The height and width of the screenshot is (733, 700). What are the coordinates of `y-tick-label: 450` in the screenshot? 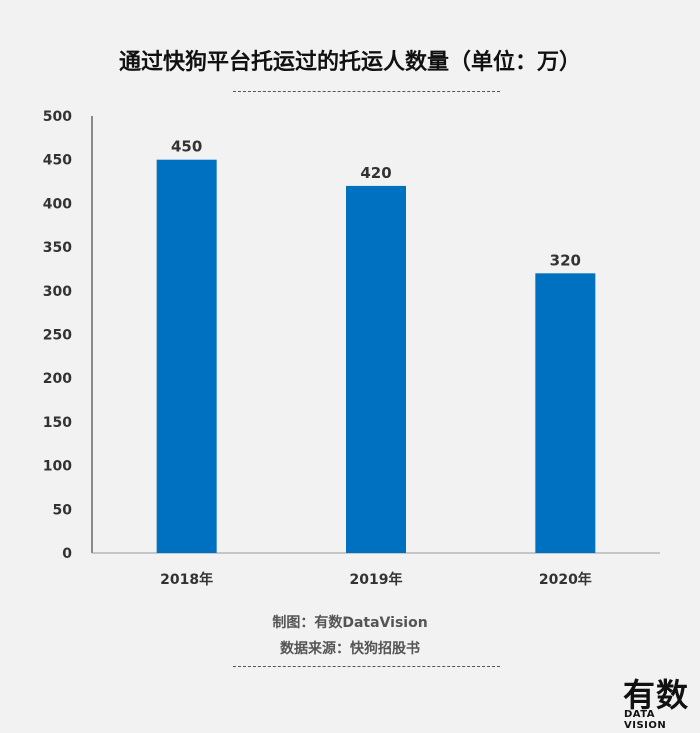 It's located at (57, 161).